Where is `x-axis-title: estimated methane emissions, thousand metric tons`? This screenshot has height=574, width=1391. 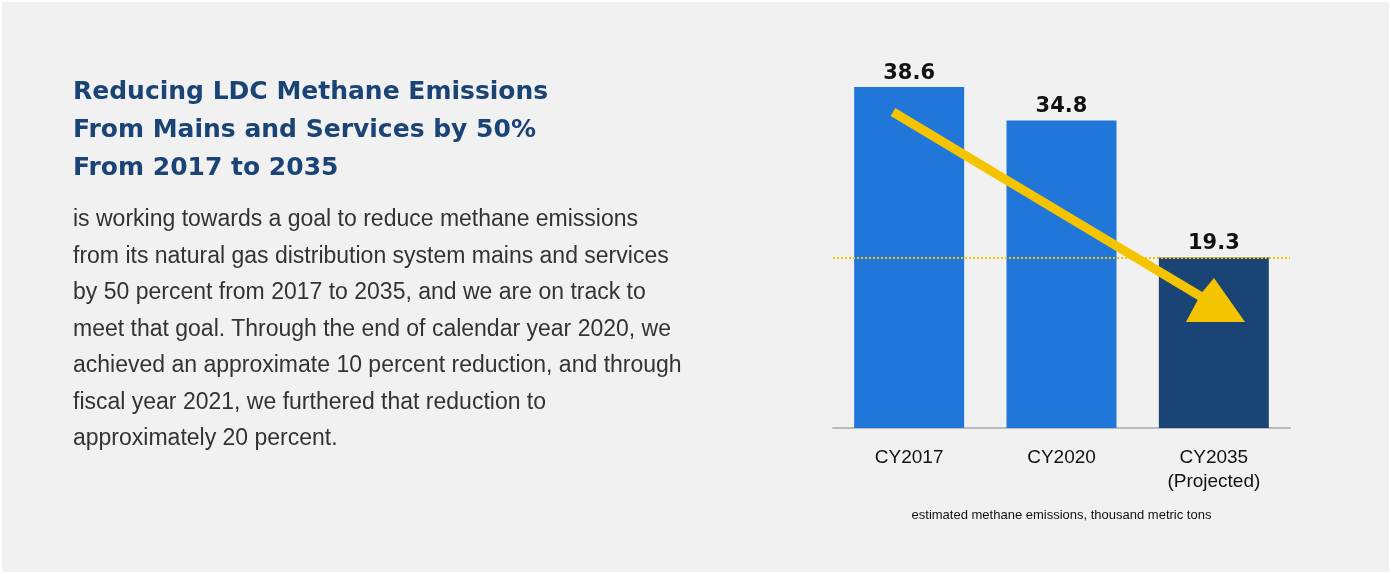
x-axis-title: estimated methane emissions, thousand metric tons is located at coordinates (1061, 514).